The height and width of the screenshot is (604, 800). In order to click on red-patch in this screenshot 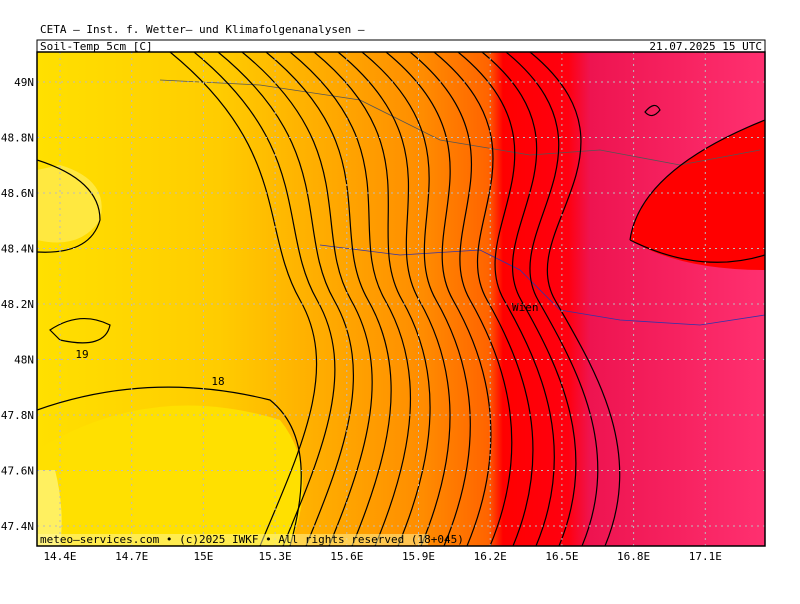, I will do `click(697, 195)`.